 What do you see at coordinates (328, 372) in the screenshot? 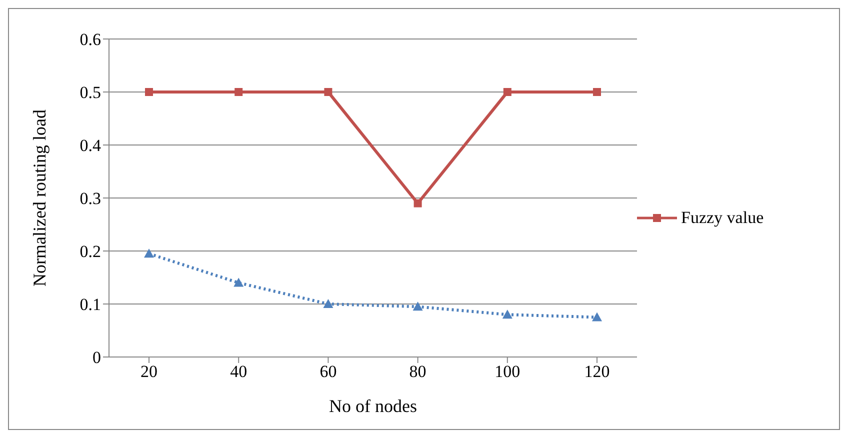
I see `x-tick-label: 60` at bounding box center [328, 372].